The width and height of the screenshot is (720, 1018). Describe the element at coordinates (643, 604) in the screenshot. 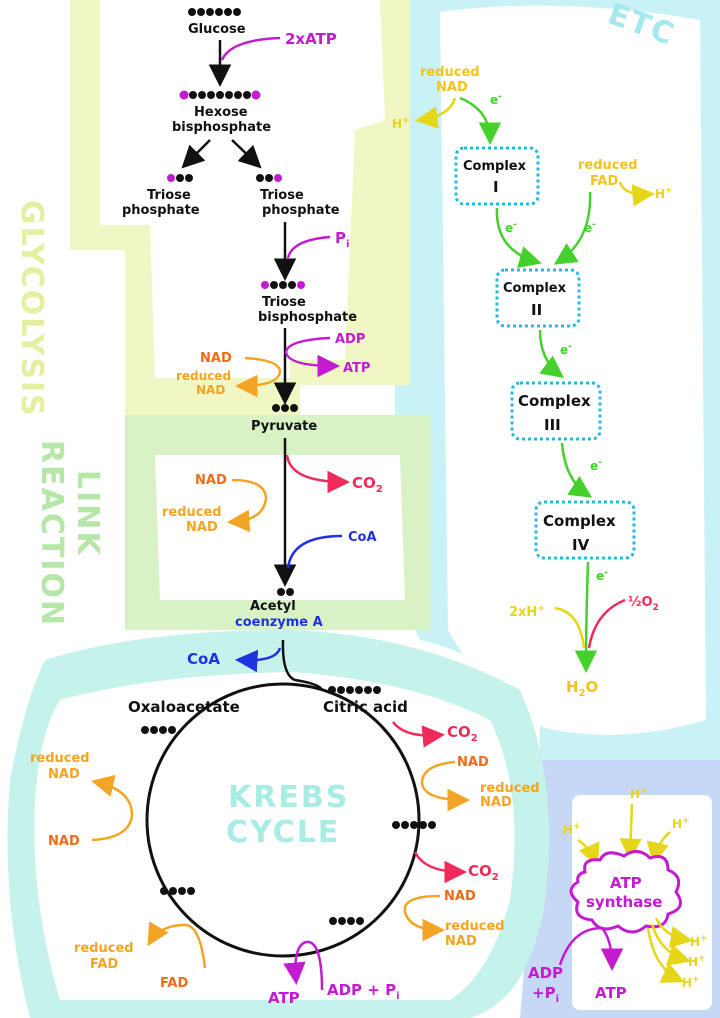

I see `half-oxygen-label: ½O2` at that location.